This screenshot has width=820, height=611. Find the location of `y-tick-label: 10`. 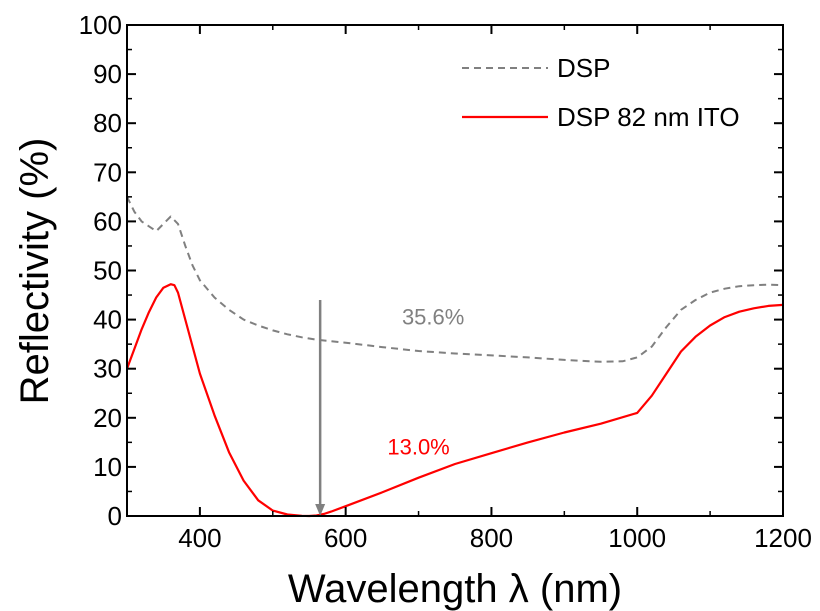

y-tick-label: 10 is located at coordinates (107, 467).